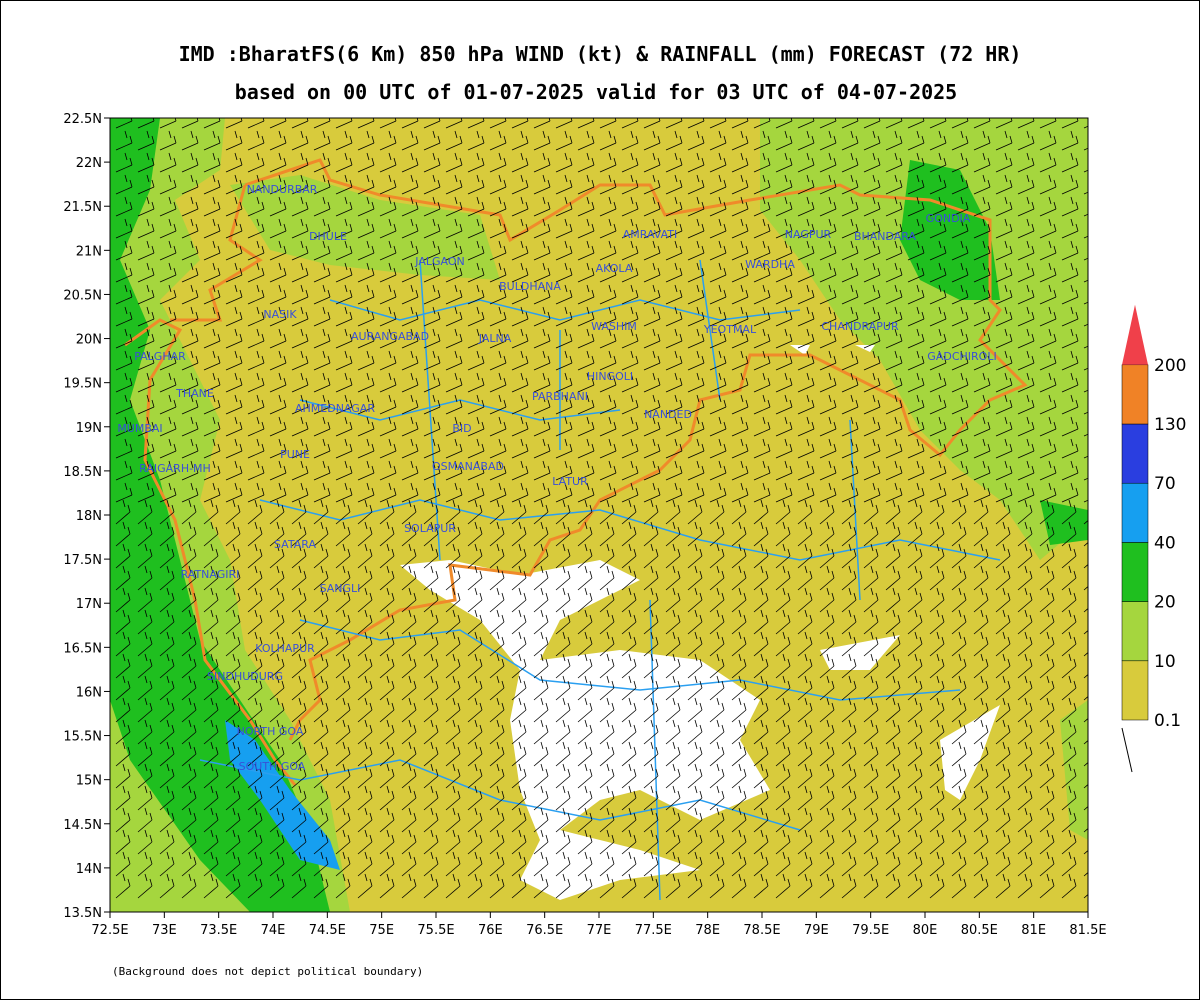 Image resolution: width=1200 pixels, height=1000 pixels. I want to click on x-tick-label: 81E, so click(1033, 930).